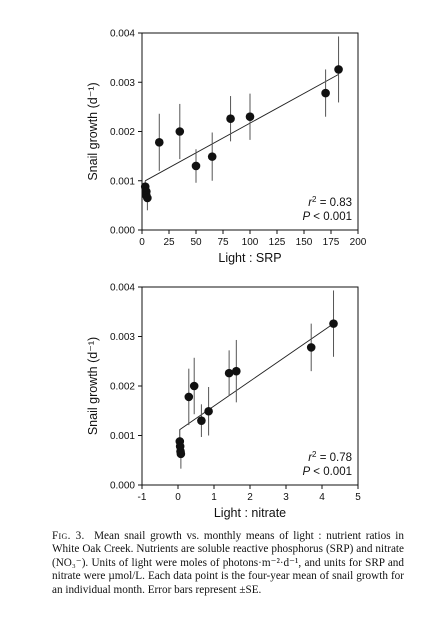 This screenshot has width=448, height=640. I want to click on x-tick-label: 50, so click(196, 242).